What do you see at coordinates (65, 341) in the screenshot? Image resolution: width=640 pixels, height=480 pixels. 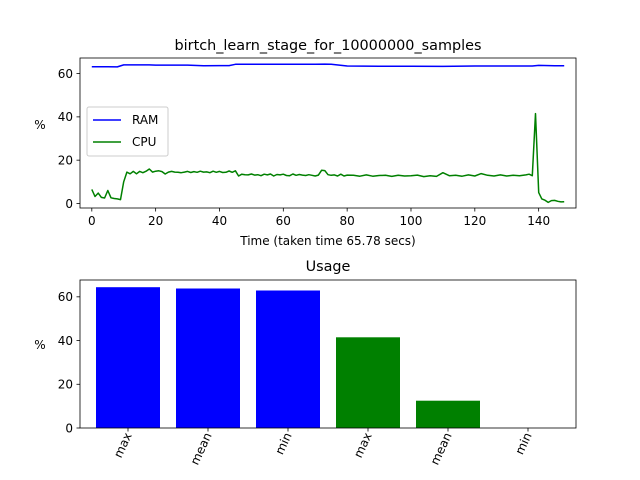 I see `bar-y-tick-label: 40` at bounding box center [65, 341].